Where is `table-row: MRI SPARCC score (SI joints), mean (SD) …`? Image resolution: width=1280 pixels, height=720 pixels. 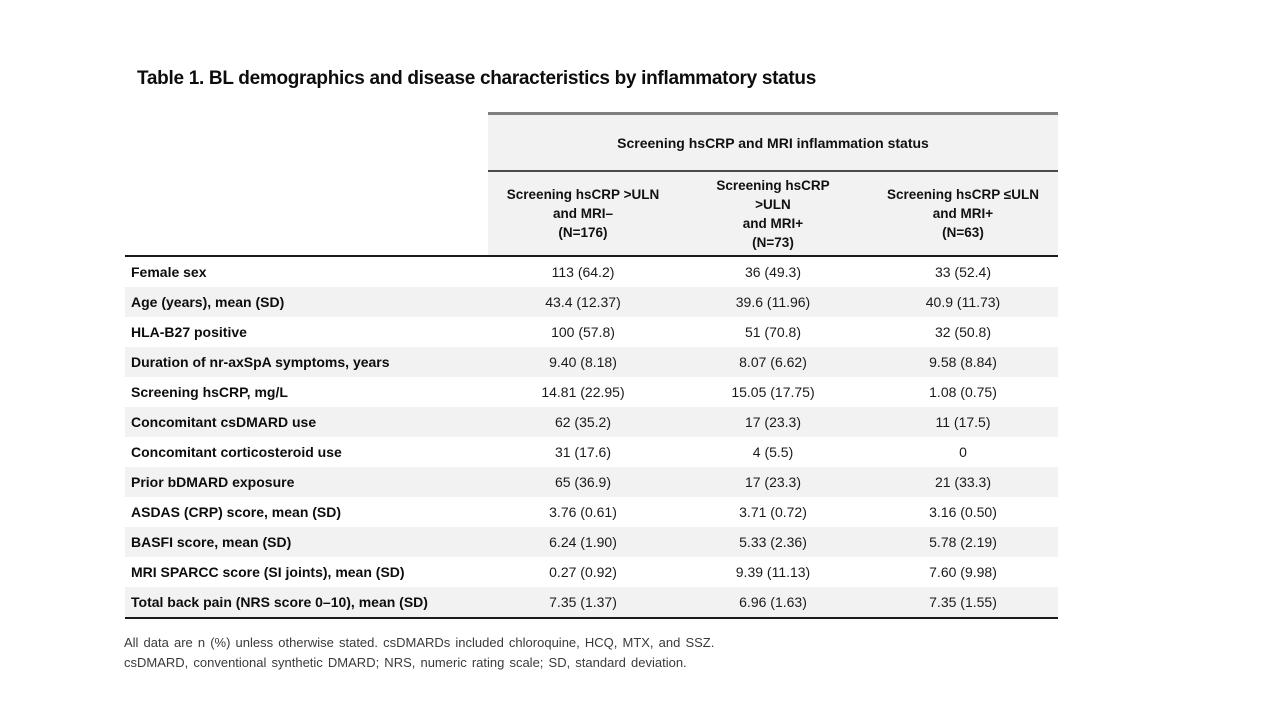
table-row: MRI SPARCC score (SI joints), mean (SD) … is located at coordinates (591, 572).